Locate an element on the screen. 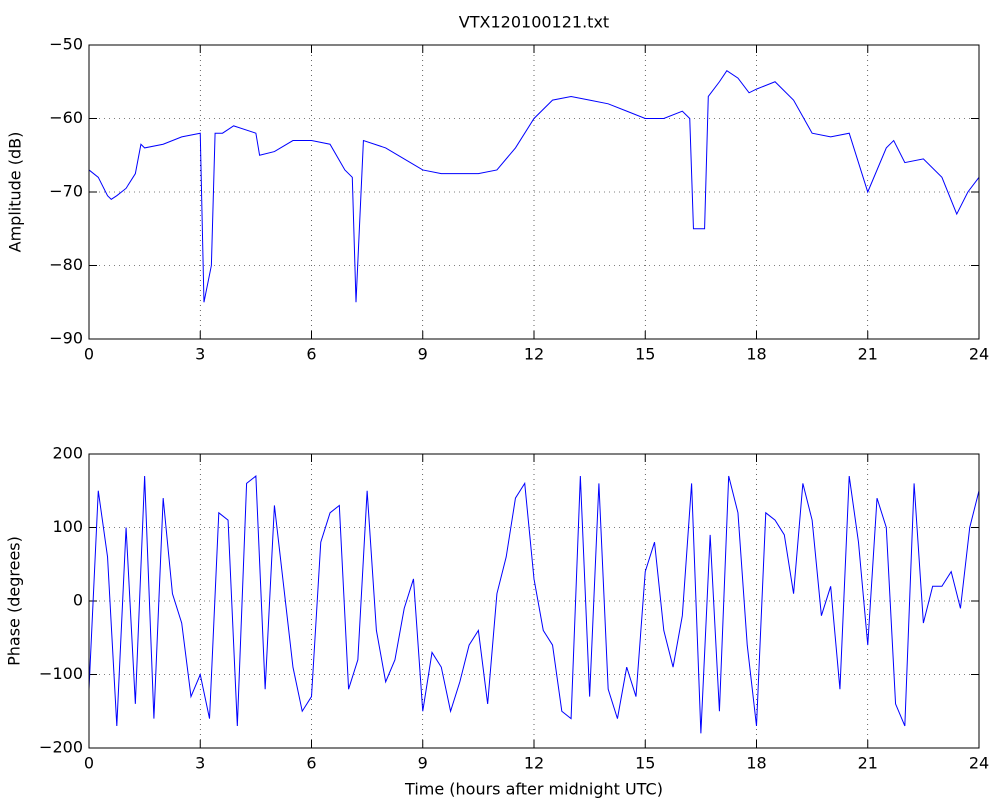  y-tick-label: −50 is located at coordinates (66, 44).